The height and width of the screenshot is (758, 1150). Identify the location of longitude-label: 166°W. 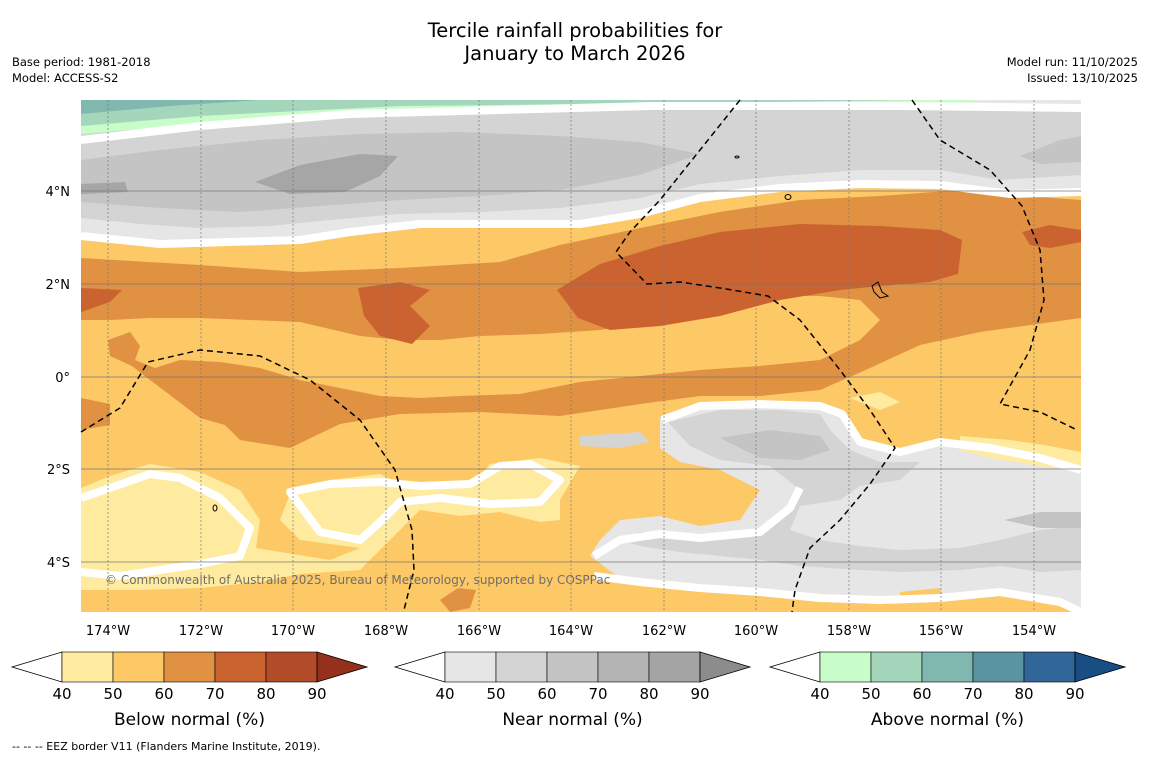
(479, 631).